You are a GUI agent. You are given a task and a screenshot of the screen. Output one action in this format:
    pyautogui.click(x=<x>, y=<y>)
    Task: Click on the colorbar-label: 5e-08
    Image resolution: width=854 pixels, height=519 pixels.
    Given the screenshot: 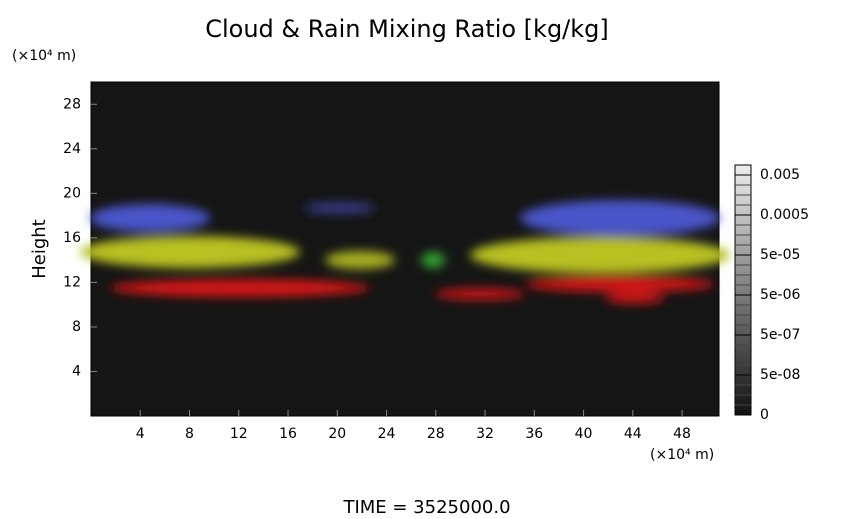 What is the action you would take?
    pyautogui.click(x=780, y=375)
    